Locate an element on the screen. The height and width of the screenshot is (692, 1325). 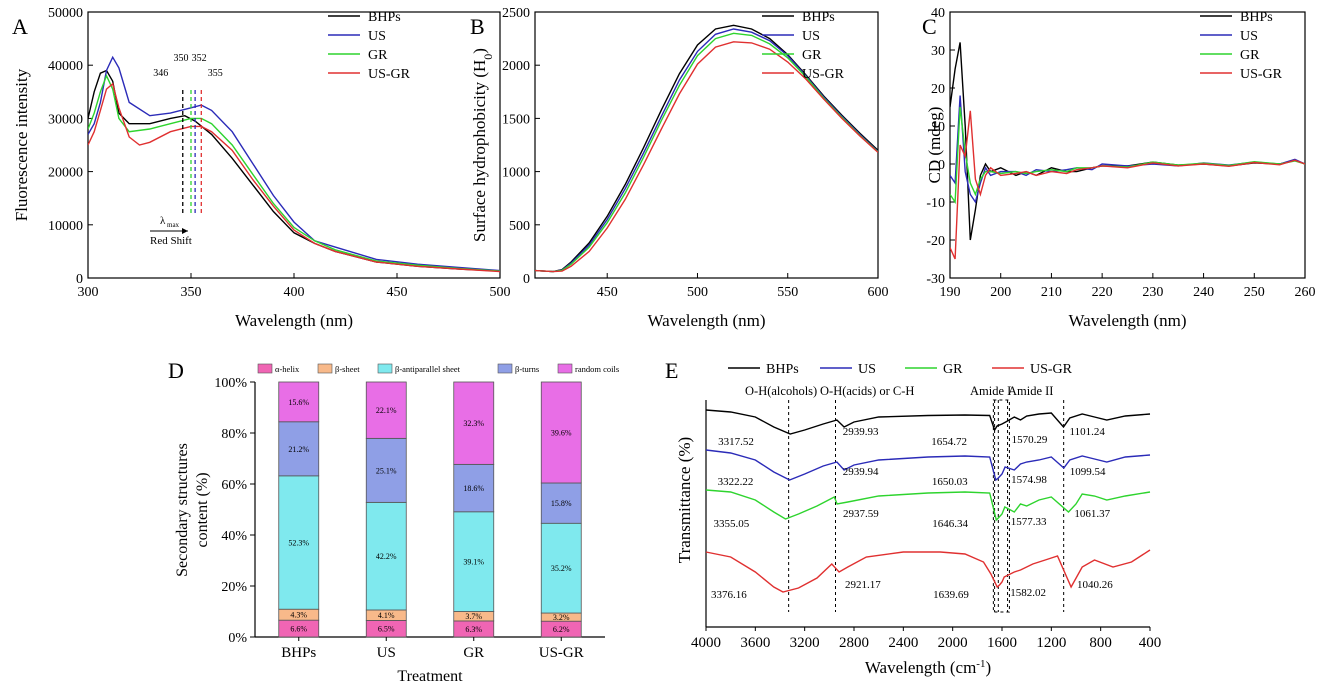
peak-label: 2939.94 is located at coordinates (861, 472).